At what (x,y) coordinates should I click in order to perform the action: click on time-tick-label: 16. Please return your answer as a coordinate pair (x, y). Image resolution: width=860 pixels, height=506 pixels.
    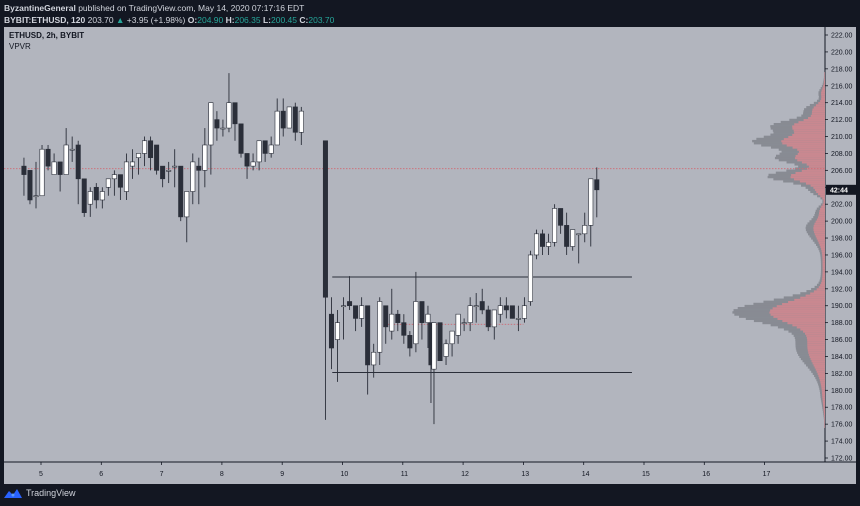
    Looking at the image, I should click on (706, 474).